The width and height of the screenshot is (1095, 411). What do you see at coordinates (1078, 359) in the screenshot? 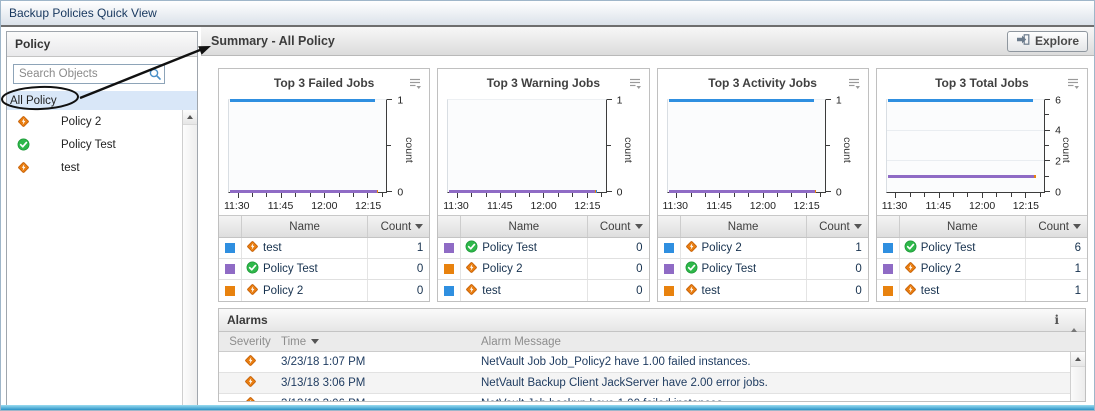
I see `alarms-scroll-up-button` at bounding box center [1078, 359].